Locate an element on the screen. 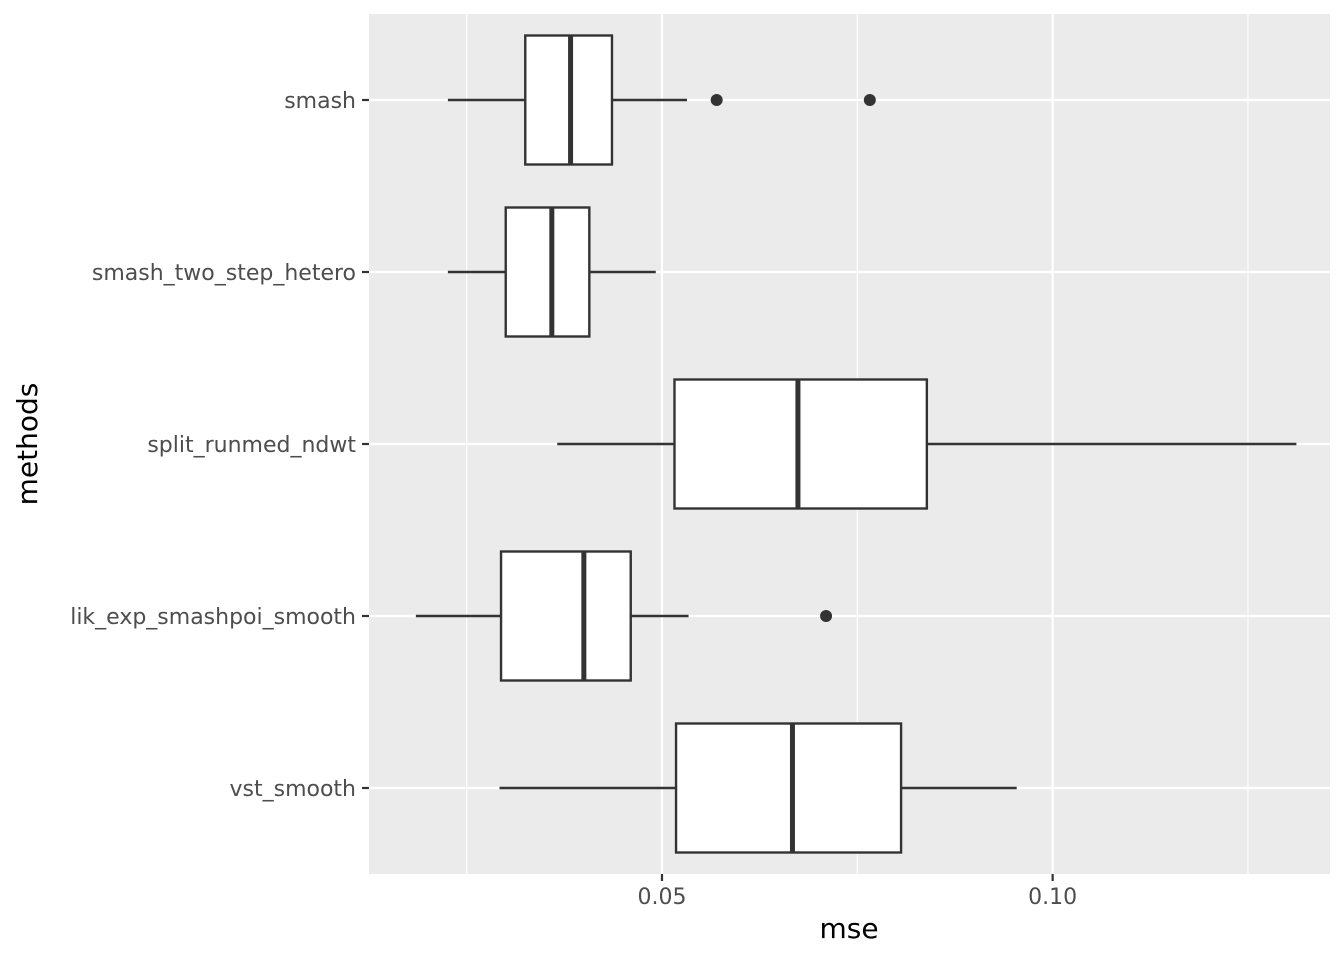  box-lik-exp-smashpoi-smooth is located at coordinates (624, 616).